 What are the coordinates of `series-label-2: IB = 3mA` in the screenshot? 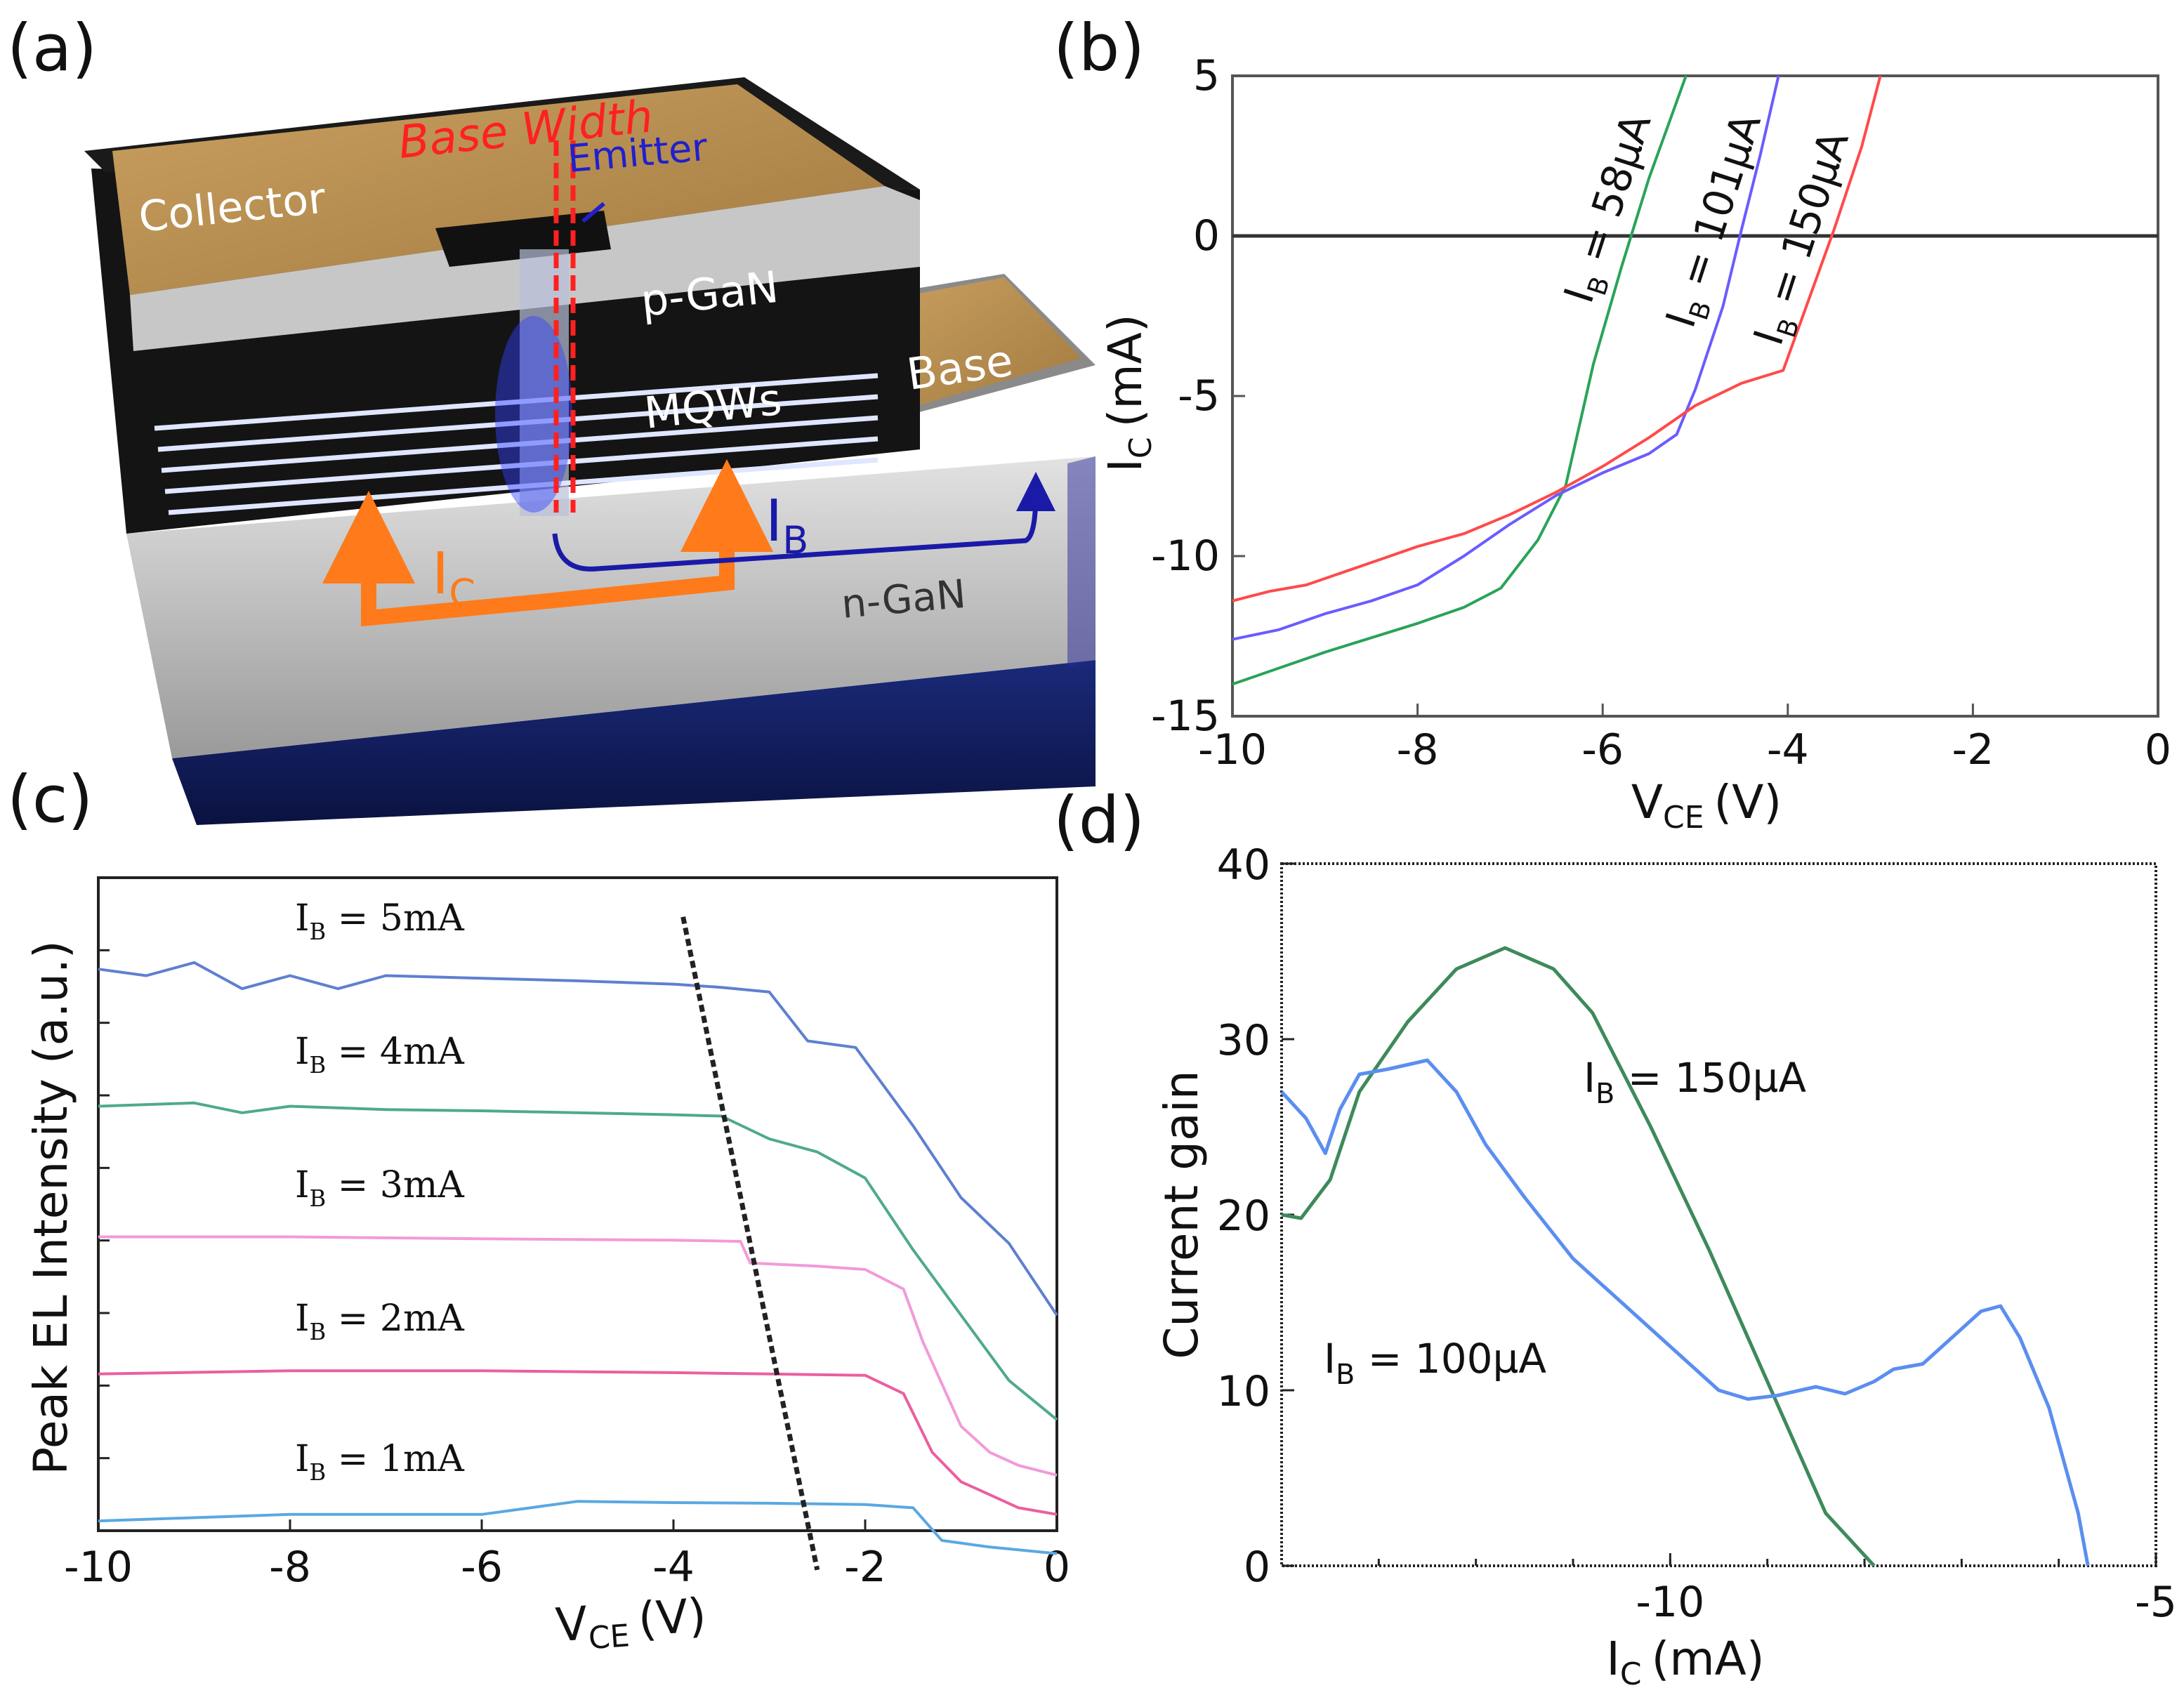 It's located at (380, 1188).